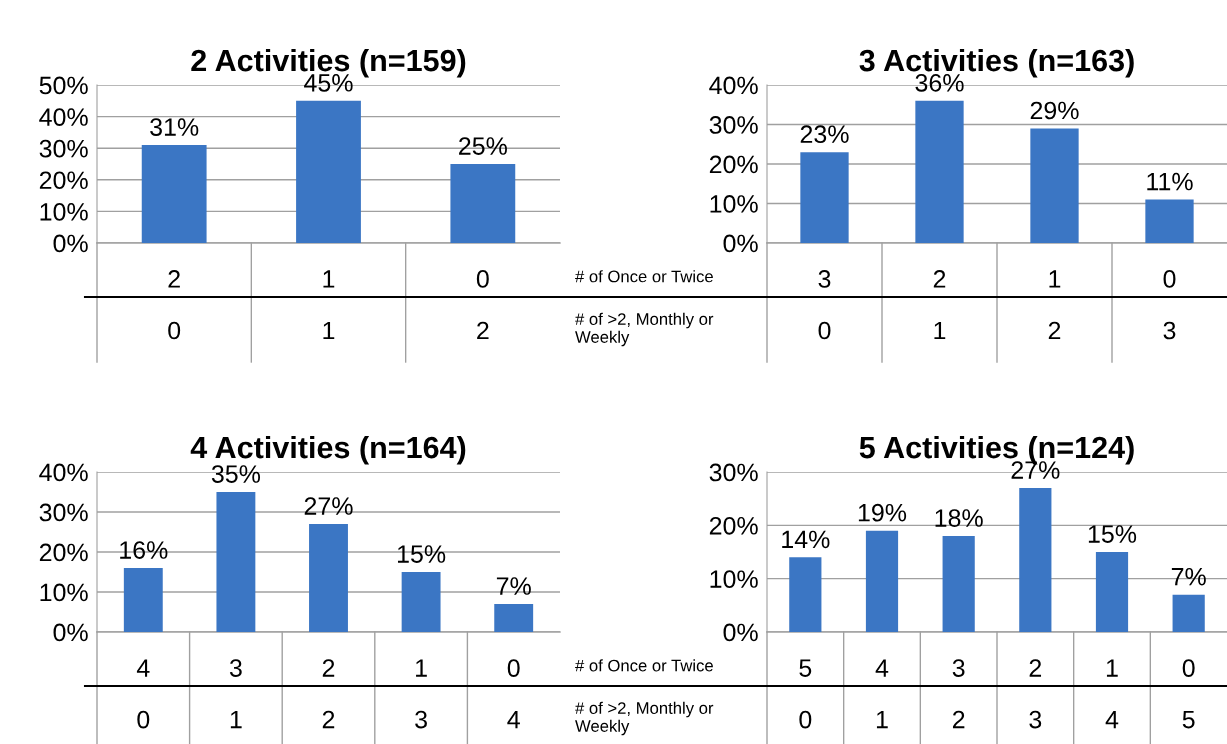 This screenshot has height=744, width=1227. I want to click on data-label: 23%, so click(824, 134).